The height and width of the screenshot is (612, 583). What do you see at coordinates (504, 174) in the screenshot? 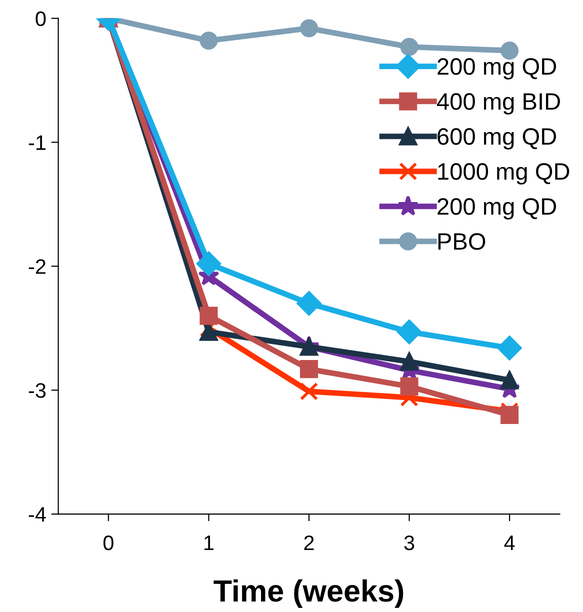
I see `legend-label: 1000 mg QD` at bounding box center [504, 174].